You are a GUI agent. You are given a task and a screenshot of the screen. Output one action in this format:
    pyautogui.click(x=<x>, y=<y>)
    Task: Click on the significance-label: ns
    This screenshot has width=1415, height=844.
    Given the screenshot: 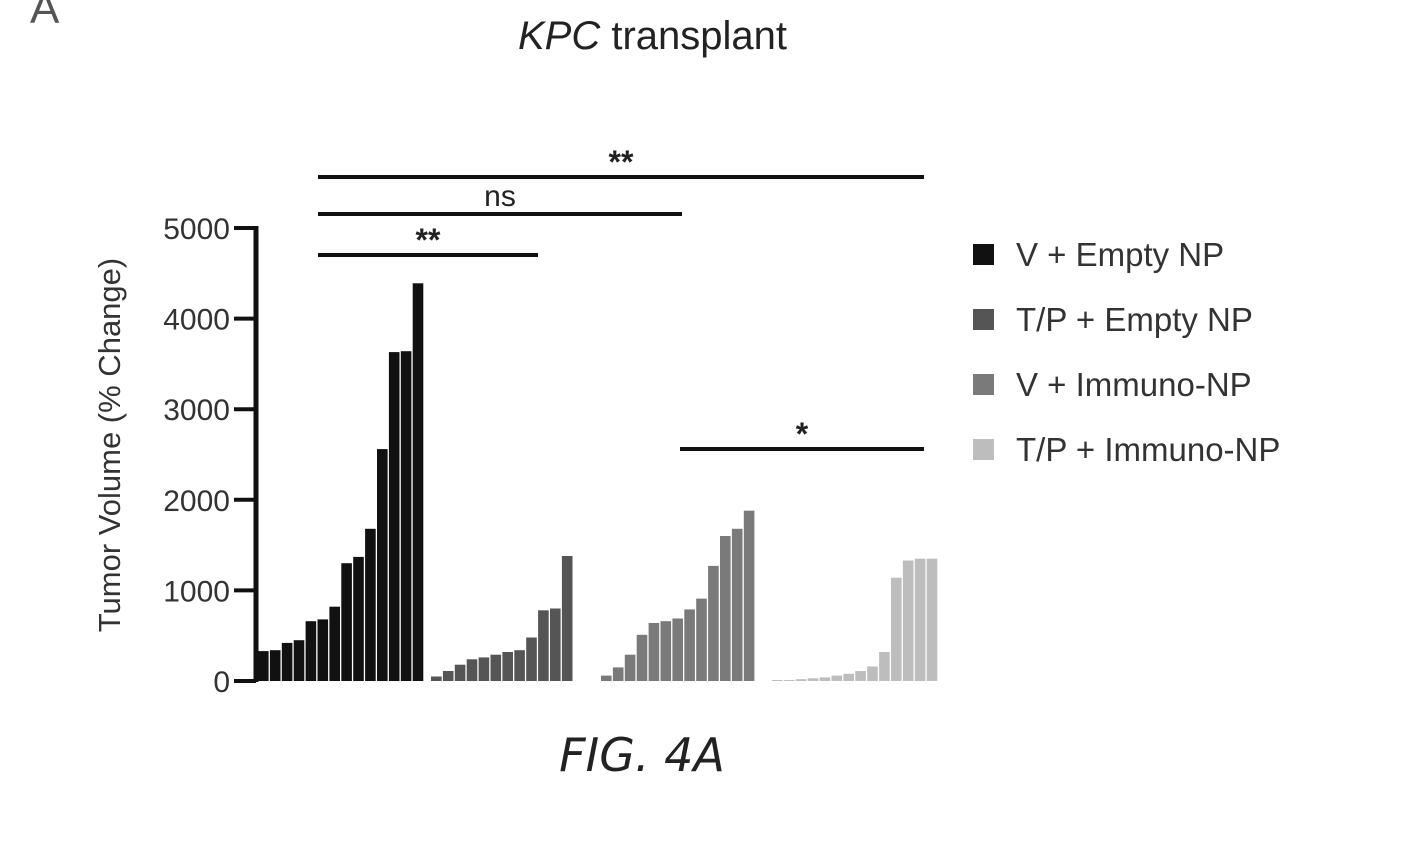 What is the action you would take?
    pyautogui.click(x=500, y=196)
    